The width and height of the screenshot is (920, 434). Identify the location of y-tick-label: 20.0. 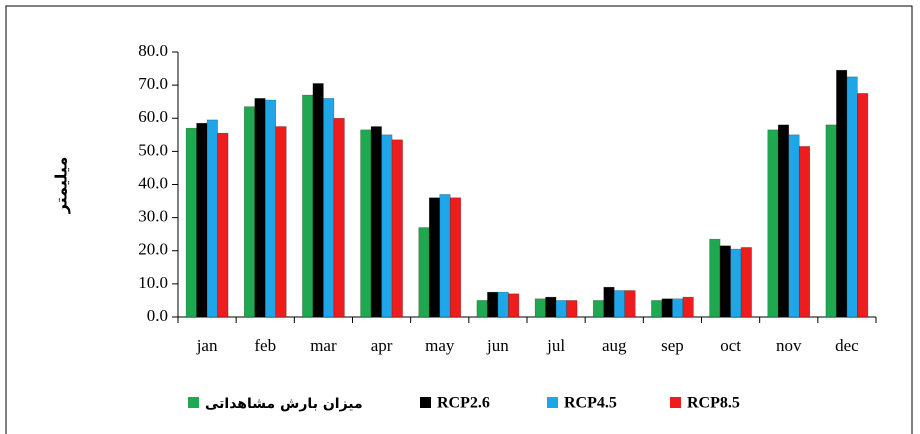
(153, 249).